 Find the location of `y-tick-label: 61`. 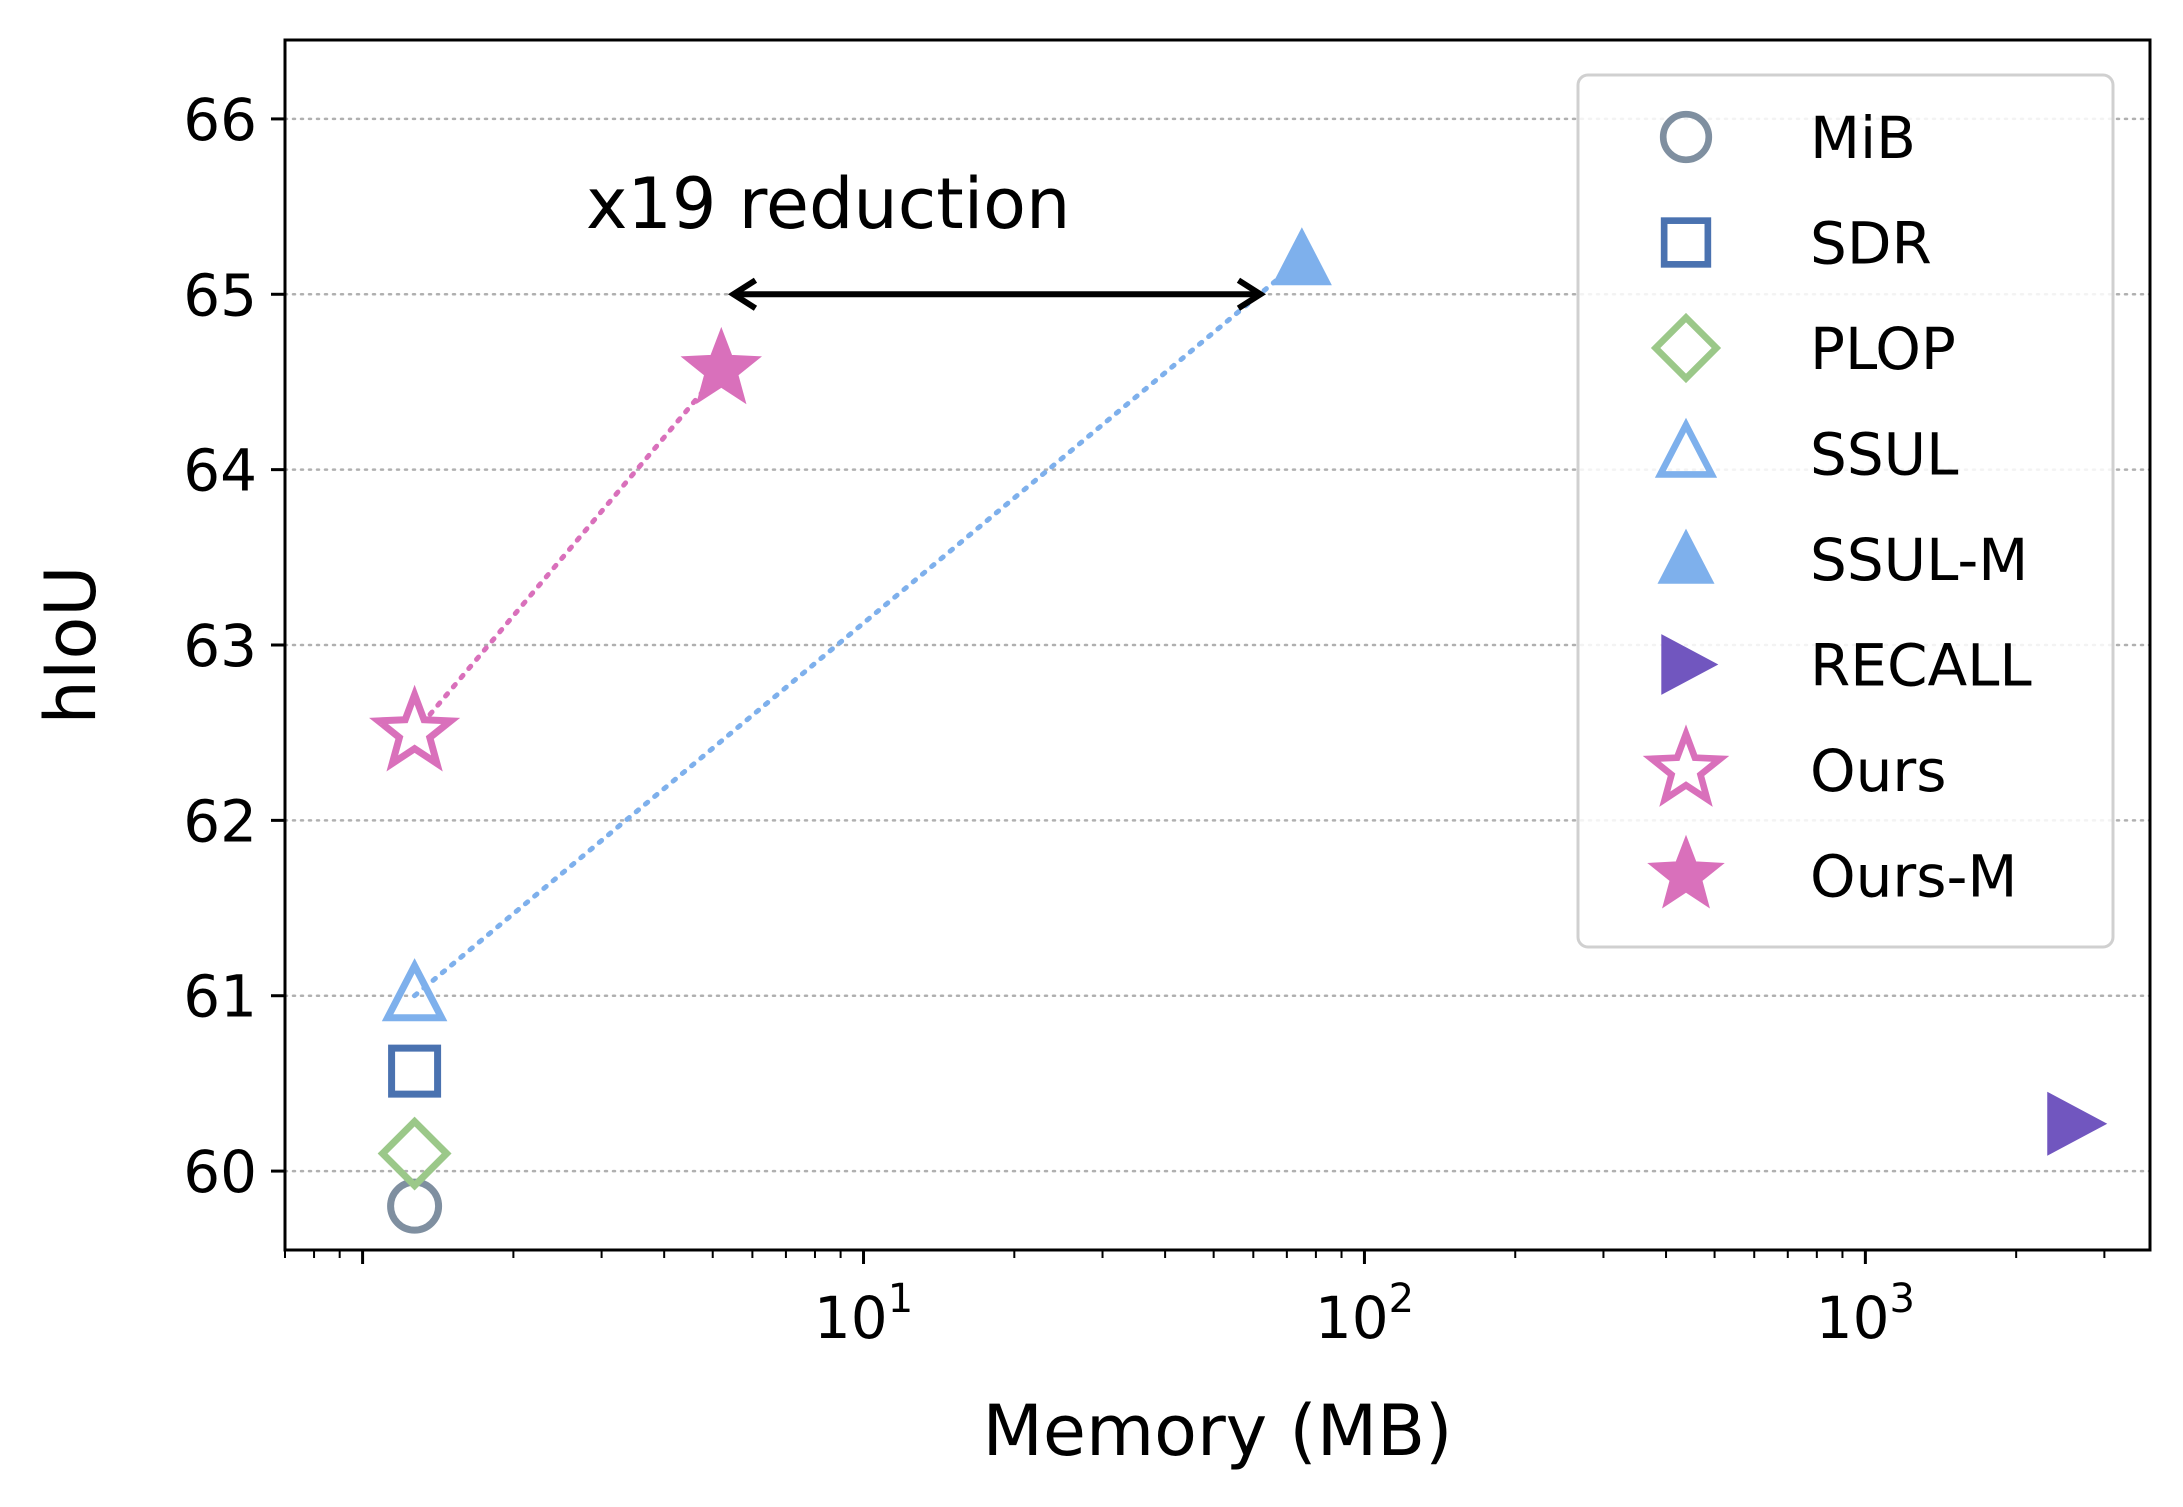

y-tick-label: 61 is located at coordinates (220, 997).